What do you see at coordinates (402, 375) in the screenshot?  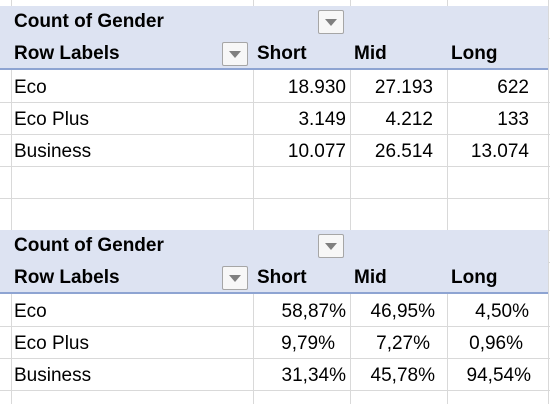 I see `value-cell: 45,78%` at bounding box center [402, 375].